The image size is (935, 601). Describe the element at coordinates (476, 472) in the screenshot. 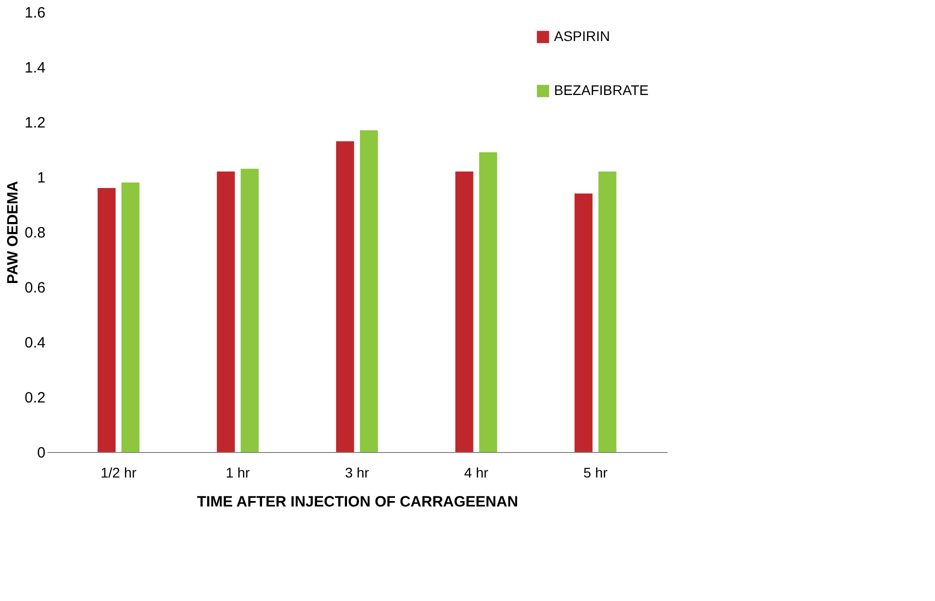

I see `x-tick-label: 4 hr` at that location.